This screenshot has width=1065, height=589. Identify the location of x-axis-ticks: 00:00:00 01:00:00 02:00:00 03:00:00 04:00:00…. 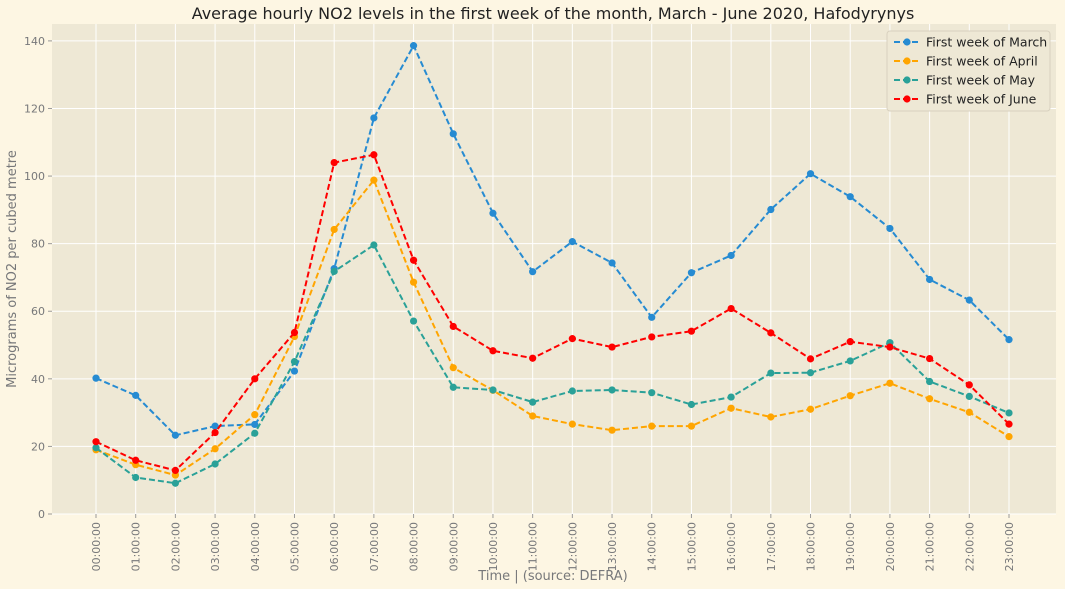
(553, 542).